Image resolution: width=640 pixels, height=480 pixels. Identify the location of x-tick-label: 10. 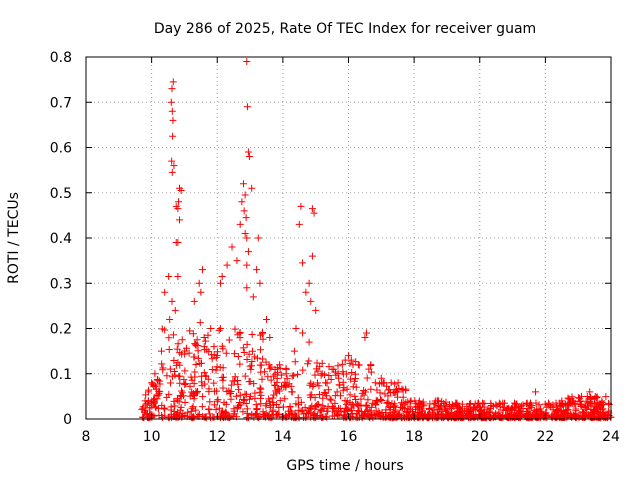
(152, 437).